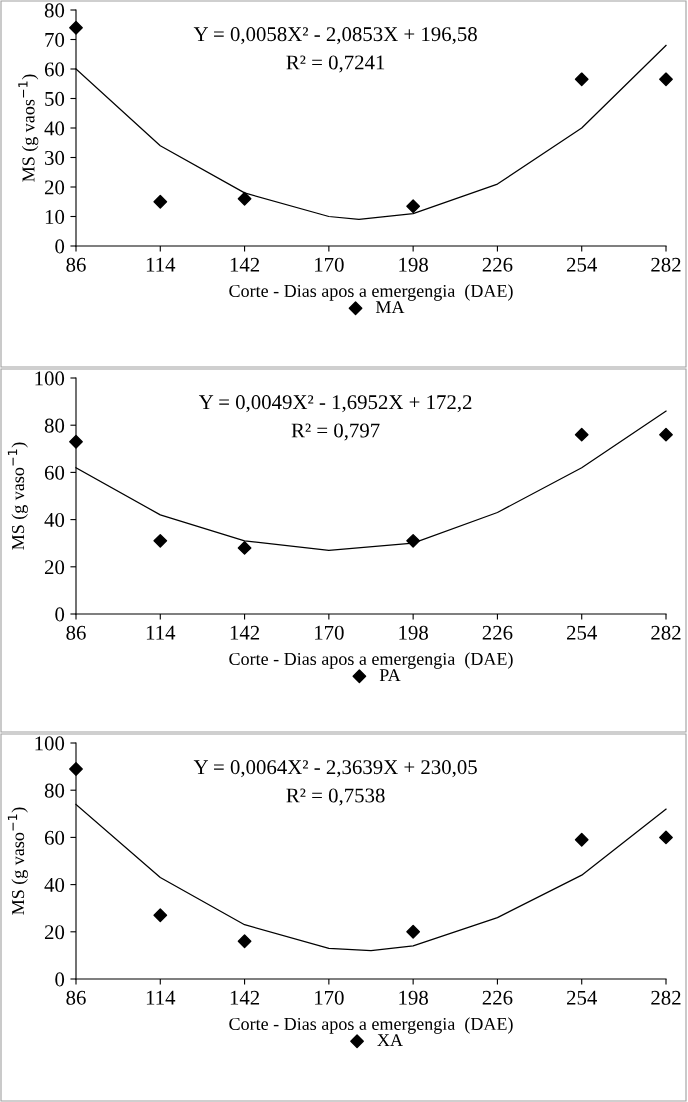 Image resolution: width=688 pixels, height=1102 pixels. What do you see at coordinates (55, 157) in the screenshot?
I see `y-tick-label: 30` at bounding box center [55, 157].